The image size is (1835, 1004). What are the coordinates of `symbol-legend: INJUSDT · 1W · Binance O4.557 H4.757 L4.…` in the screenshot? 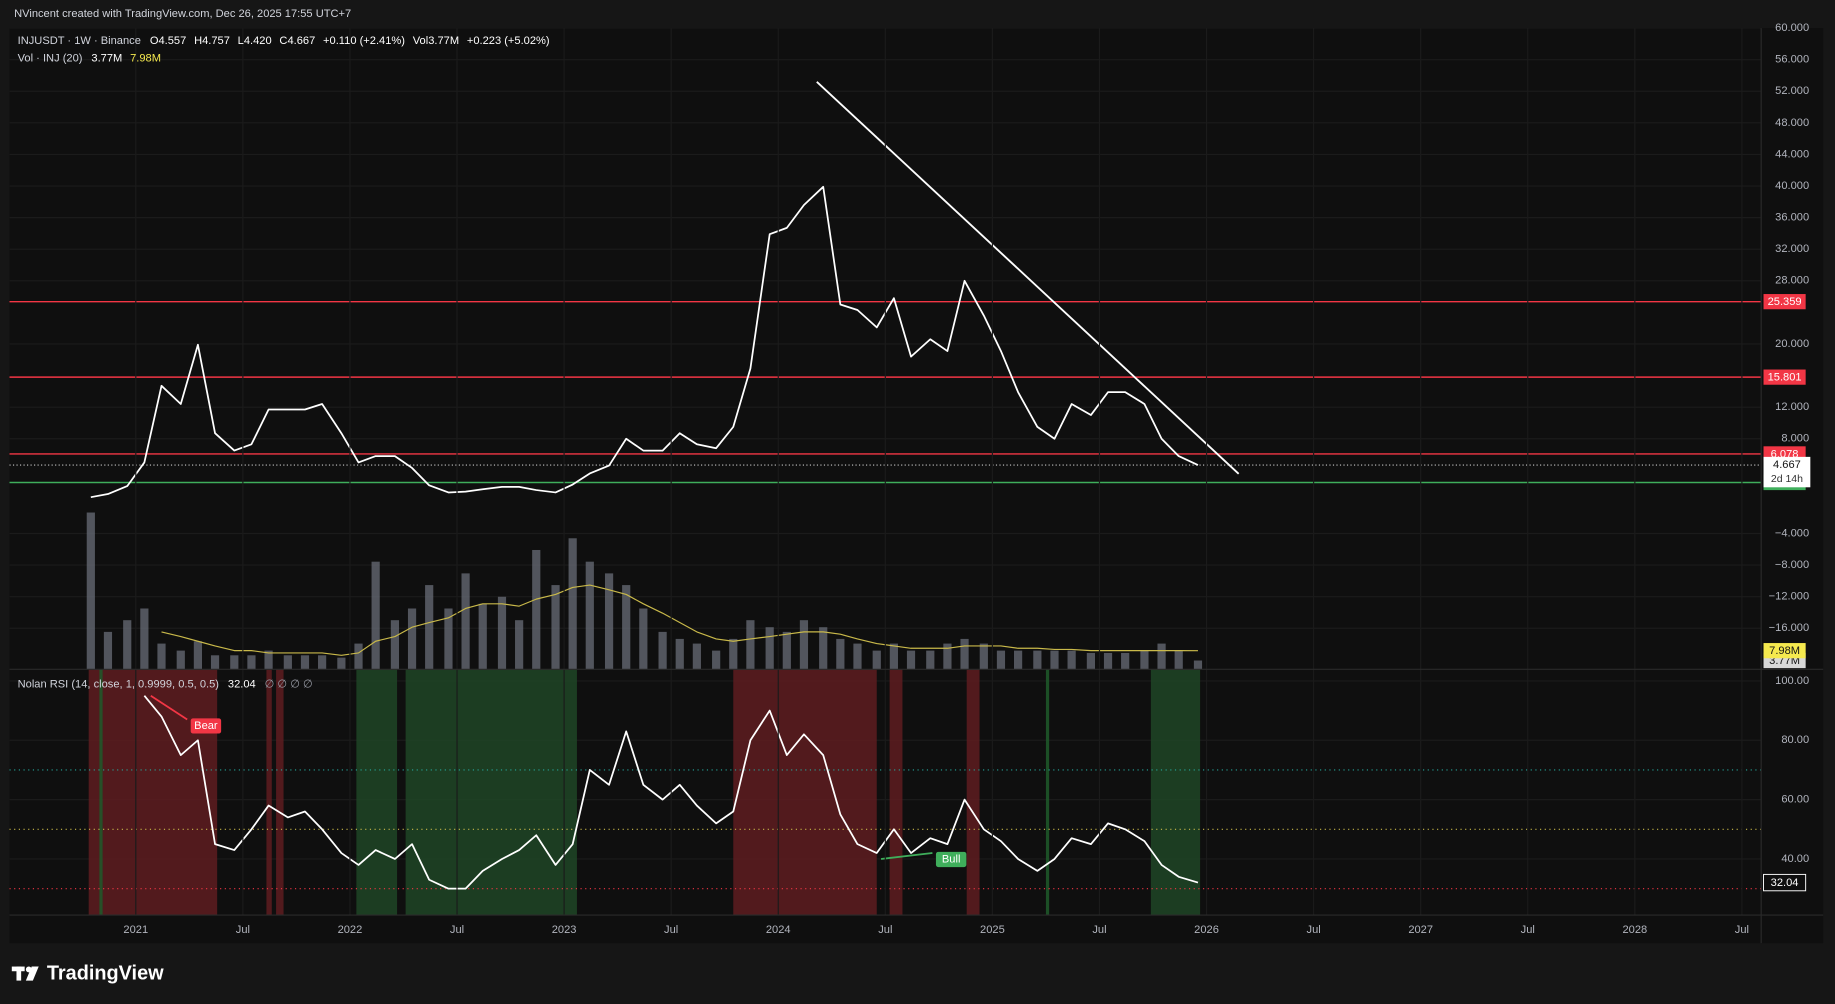 It's located at (284, 41).